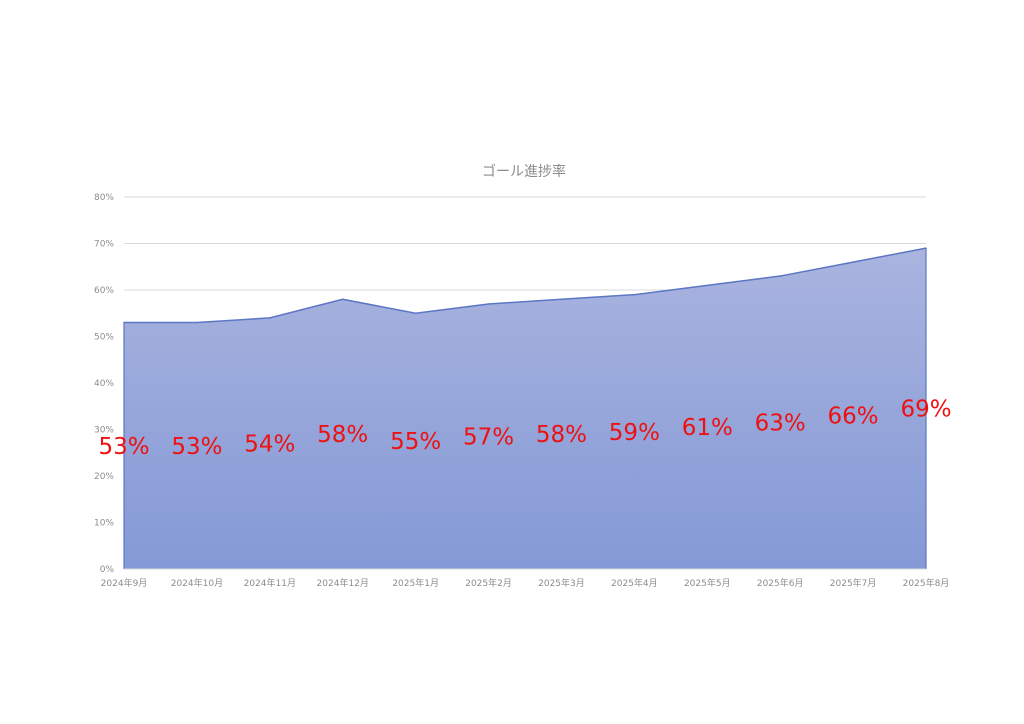 Image resolution: width=1024 pixels, height=724 pixels. Describe the element at coordinates (488, 437) in the screenshot. I see `data-label: 57%` at that location.